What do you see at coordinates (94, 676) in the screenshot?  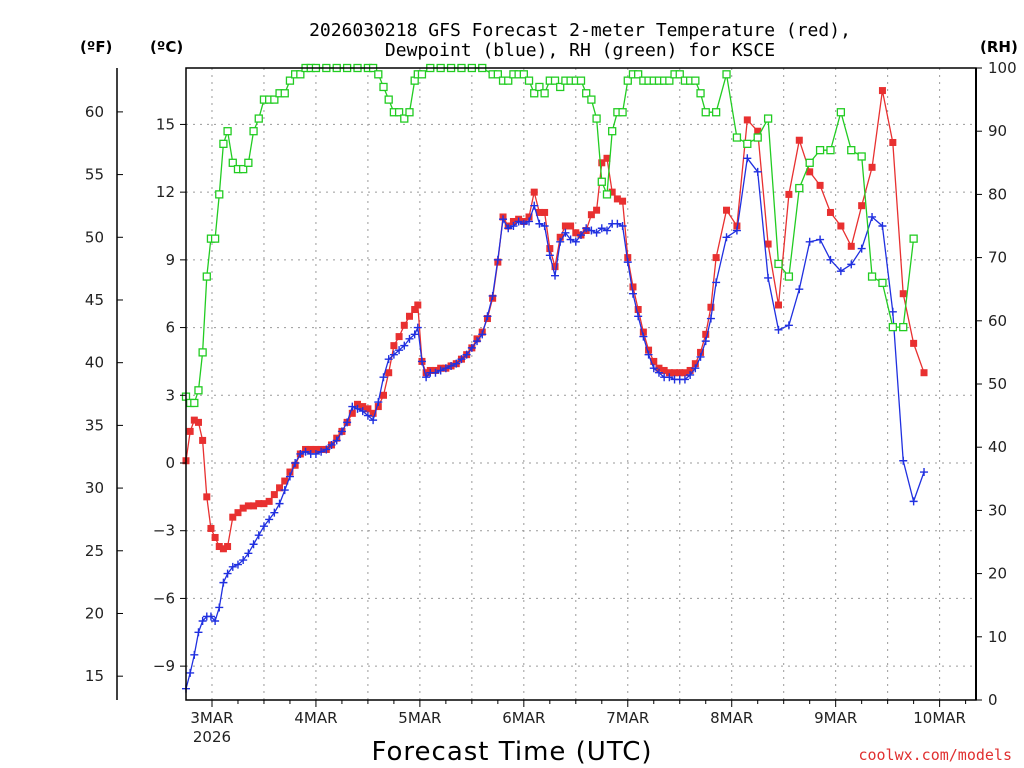 I see `fahrenheit-tick-label: 15` at bounding box center [94, 676].